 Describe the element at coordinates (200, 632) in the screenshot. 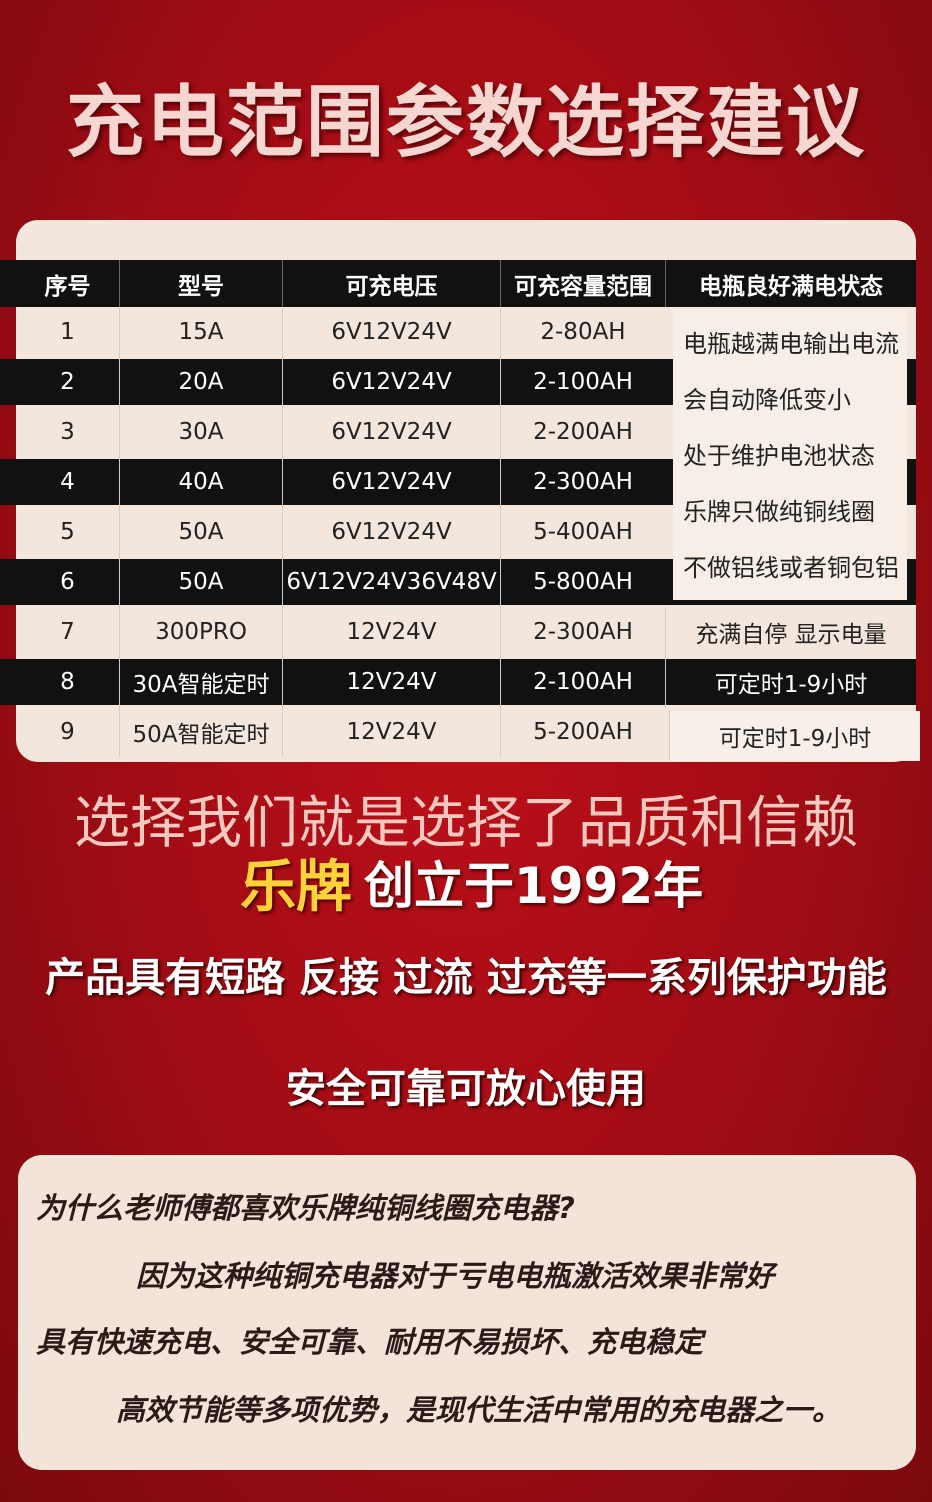

I see `table-cell: 300PRO` at that location.